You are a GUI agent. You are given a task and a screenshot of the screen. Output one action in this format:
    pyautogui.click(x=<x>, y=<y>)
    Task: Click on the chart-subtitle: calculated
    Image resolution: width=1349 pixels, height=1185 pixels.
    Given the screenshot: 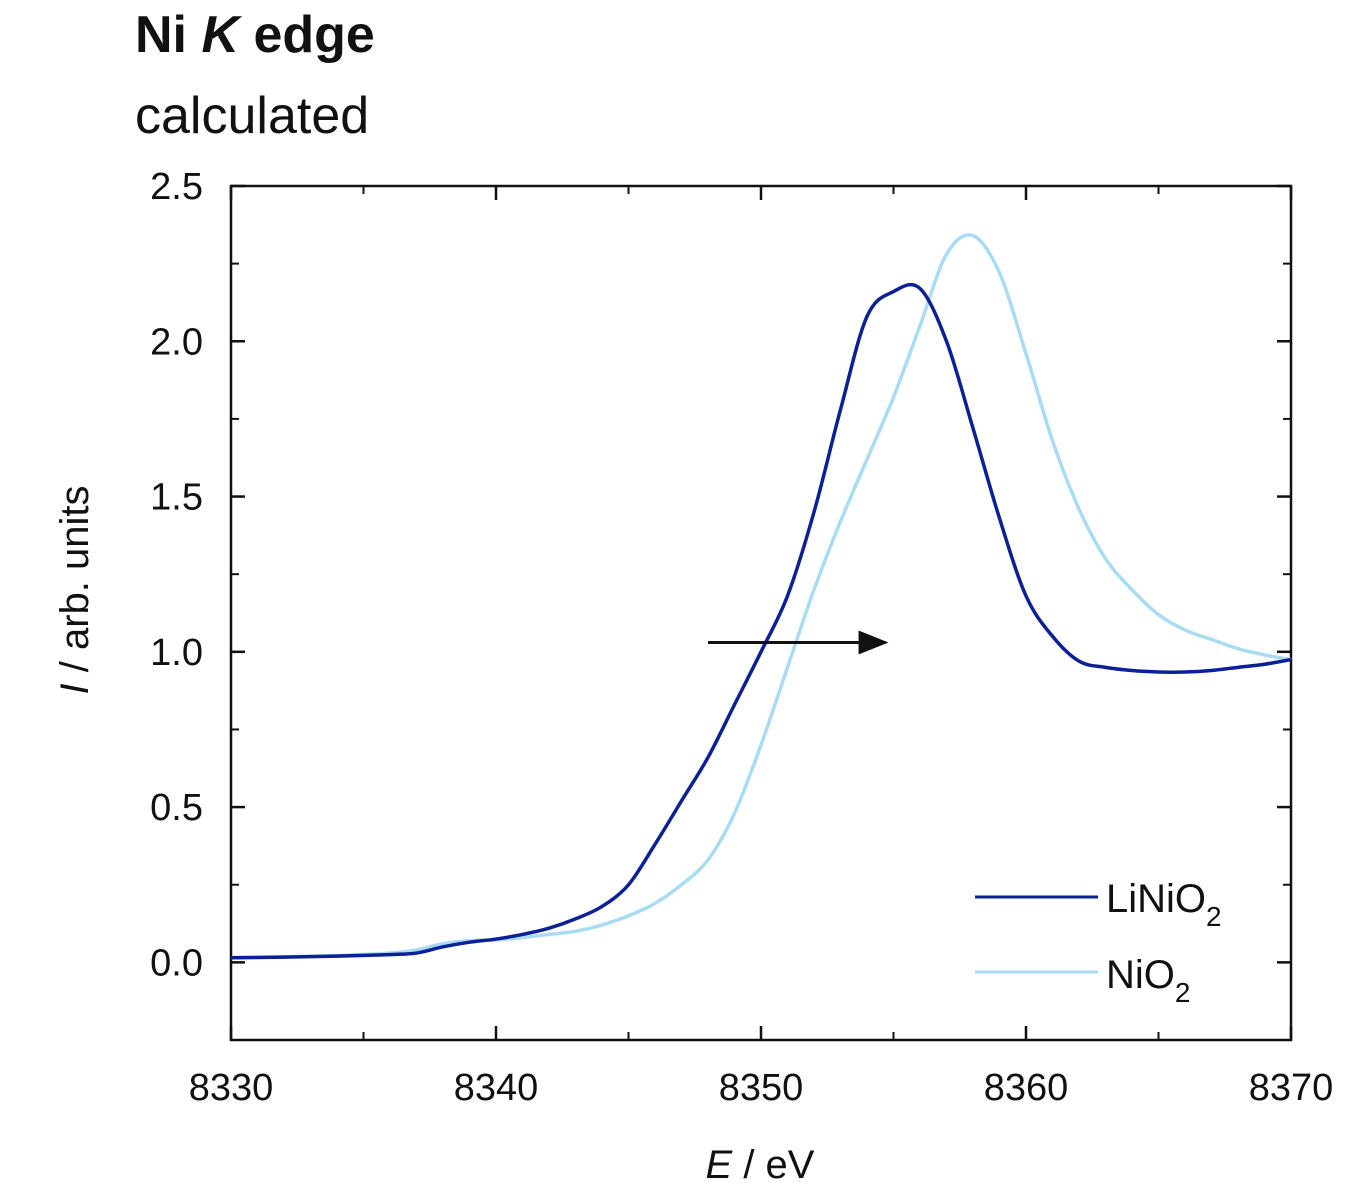 What is the action you would take?
    pyautogui.click(x=252, y=116)
    